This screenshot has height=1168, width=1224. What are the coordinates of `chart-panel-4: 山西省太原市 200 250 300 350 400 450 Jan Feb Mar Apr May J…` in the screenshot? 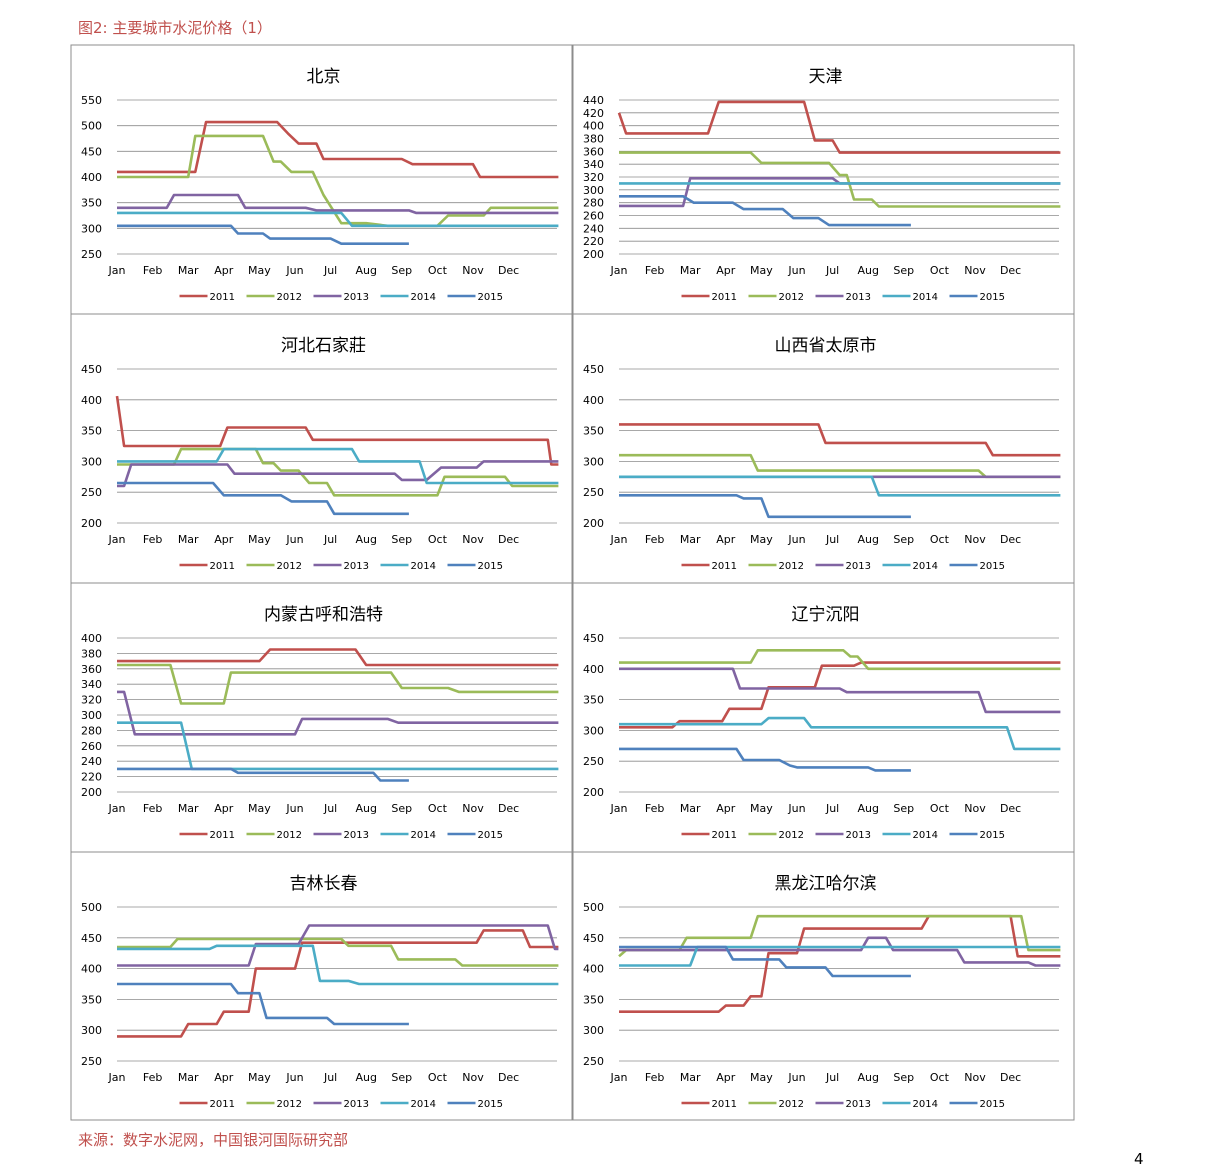 It's located at (823, 448).